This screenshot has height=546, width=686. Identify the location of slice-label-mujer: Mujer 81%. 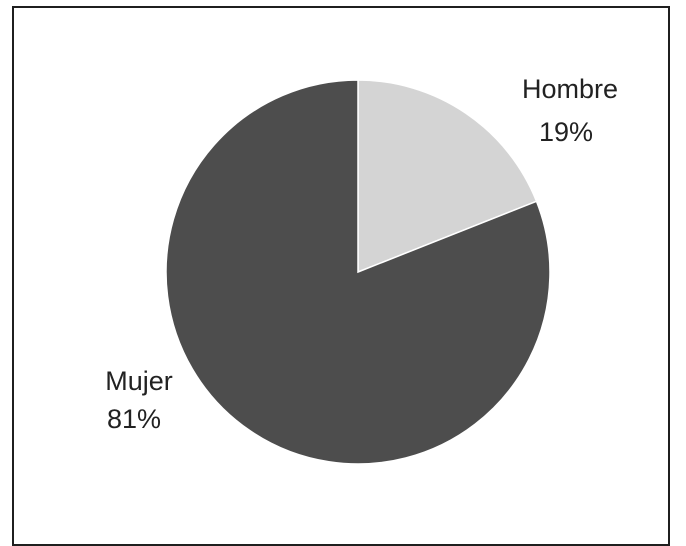
(139, 400).